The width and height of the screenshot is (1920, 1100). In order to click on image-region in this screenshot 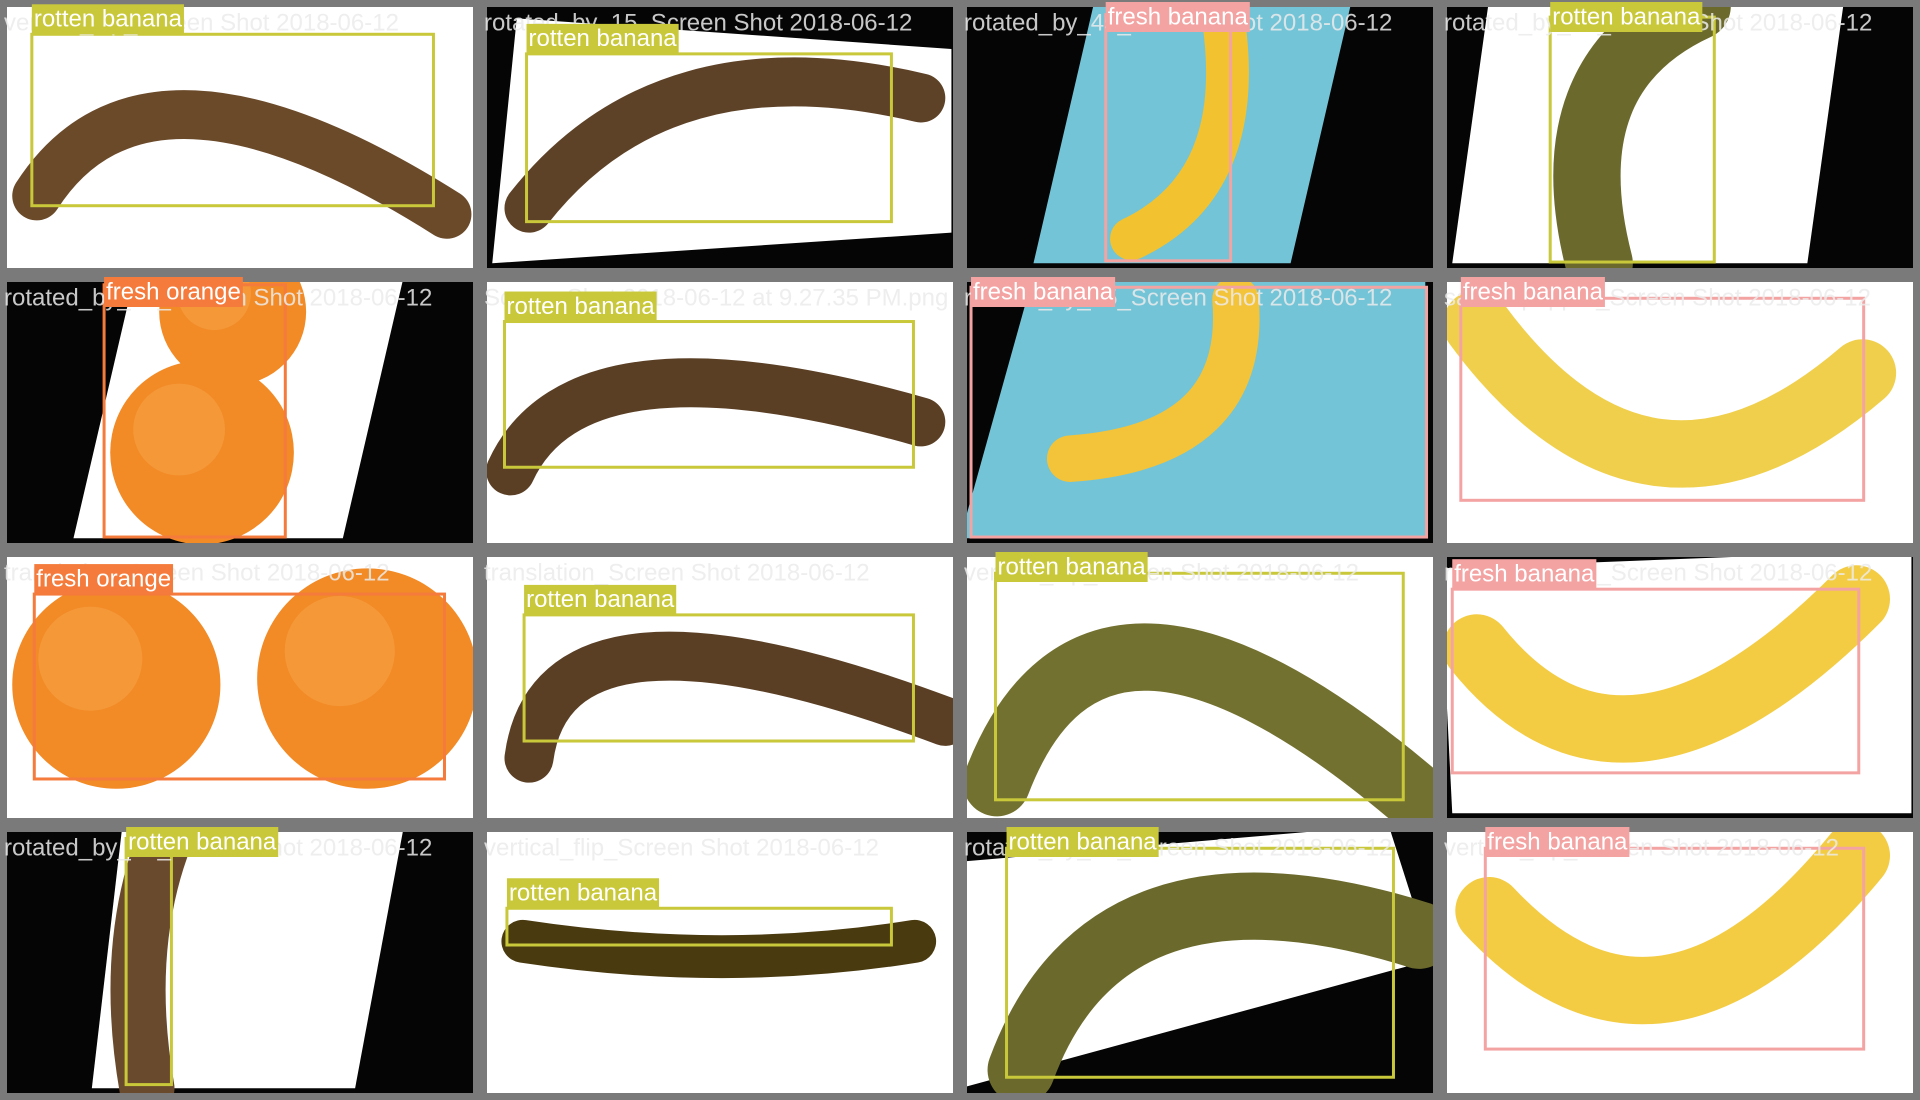, I will do `click(1192, 135)`.